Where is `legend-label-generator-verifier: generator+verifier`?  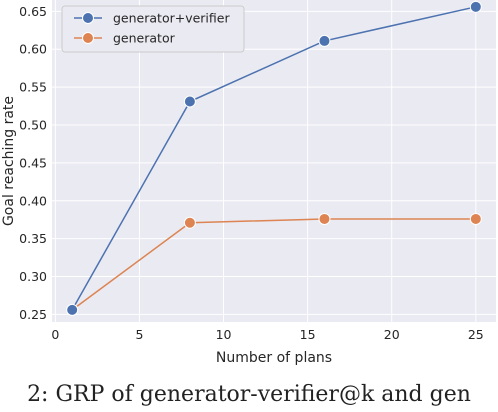
legend-label-generator-verifier: generator+verifier is located at coordinates (171, 18).